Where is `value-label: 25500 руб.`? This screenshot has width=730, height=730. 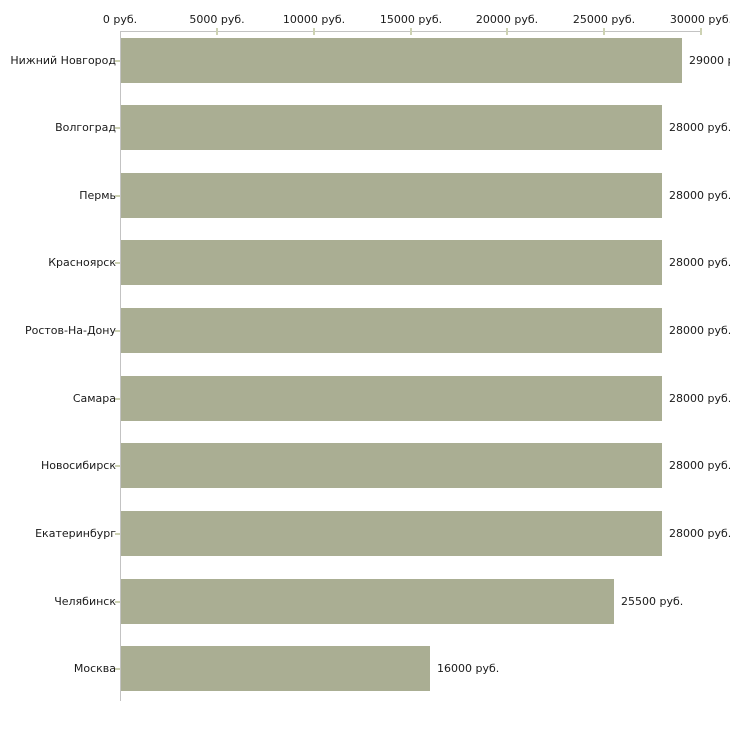 value-label: 25500 руб. is located at coordinates (652, 601).